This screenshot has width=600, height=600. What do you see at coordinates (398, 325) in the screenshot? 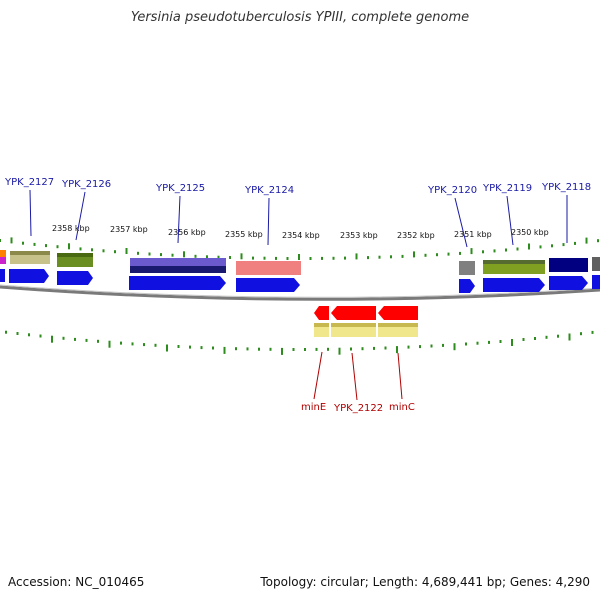
I see `feature-bar-minc-top` at bounding box center [398, 325].